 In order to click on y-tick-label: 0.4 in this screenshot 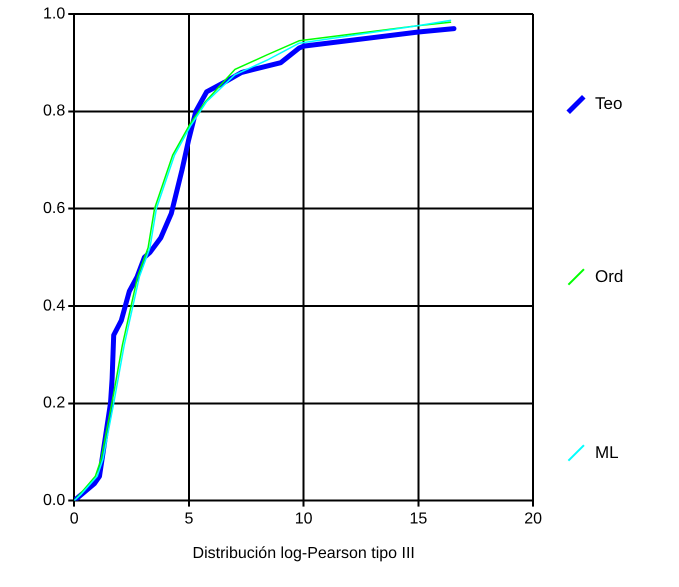, I will do `click(54, 305)`.